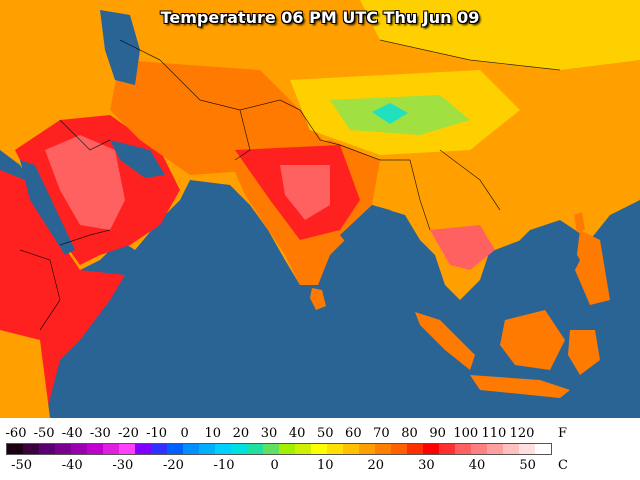  What do you see at coordinates (584, 352) in the screenshot?
I see `land-sulawesi` at bounding box center [584, 352].